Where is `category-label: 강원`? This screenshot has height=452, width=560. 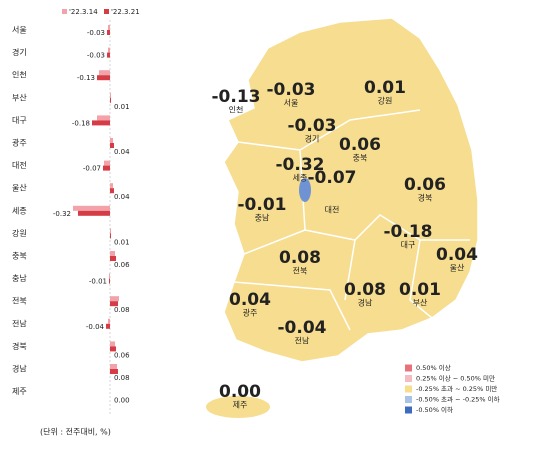
category-label: 강원 is located at coordinates (19, 233).